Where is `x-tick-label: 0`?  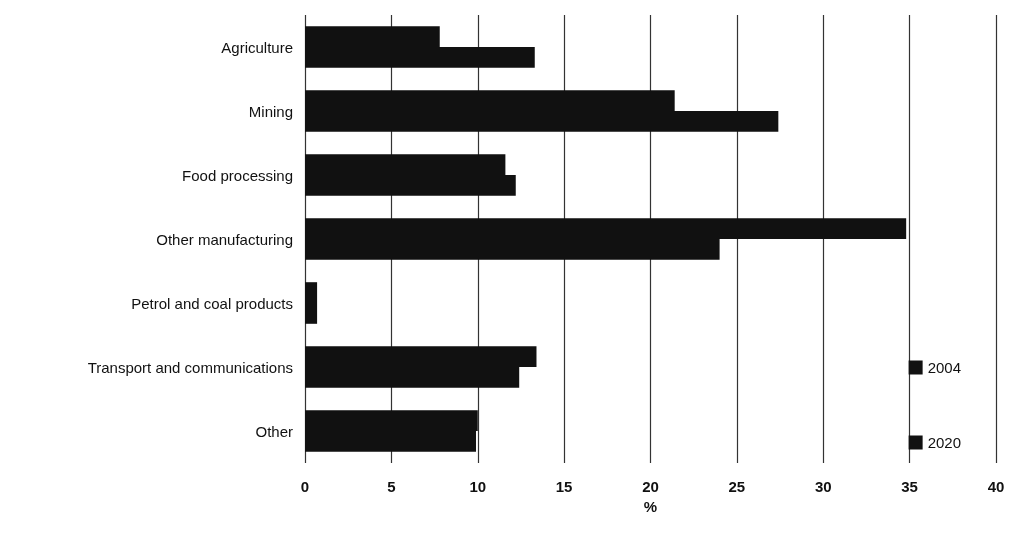
x-tick-label: 0 is located at coordinates (305, 486).